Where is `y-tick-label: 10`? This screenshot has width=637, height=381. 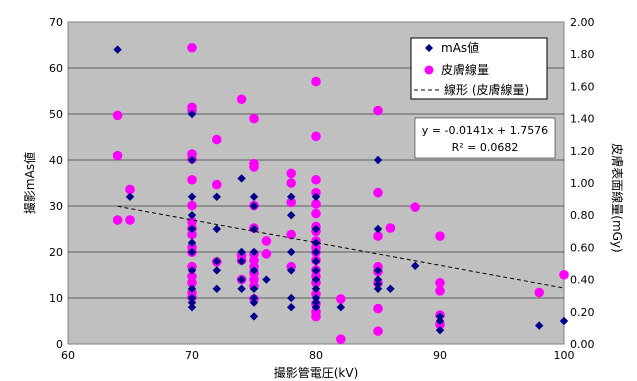
y-tick-label: 10 is located at coordinates (56, 298).